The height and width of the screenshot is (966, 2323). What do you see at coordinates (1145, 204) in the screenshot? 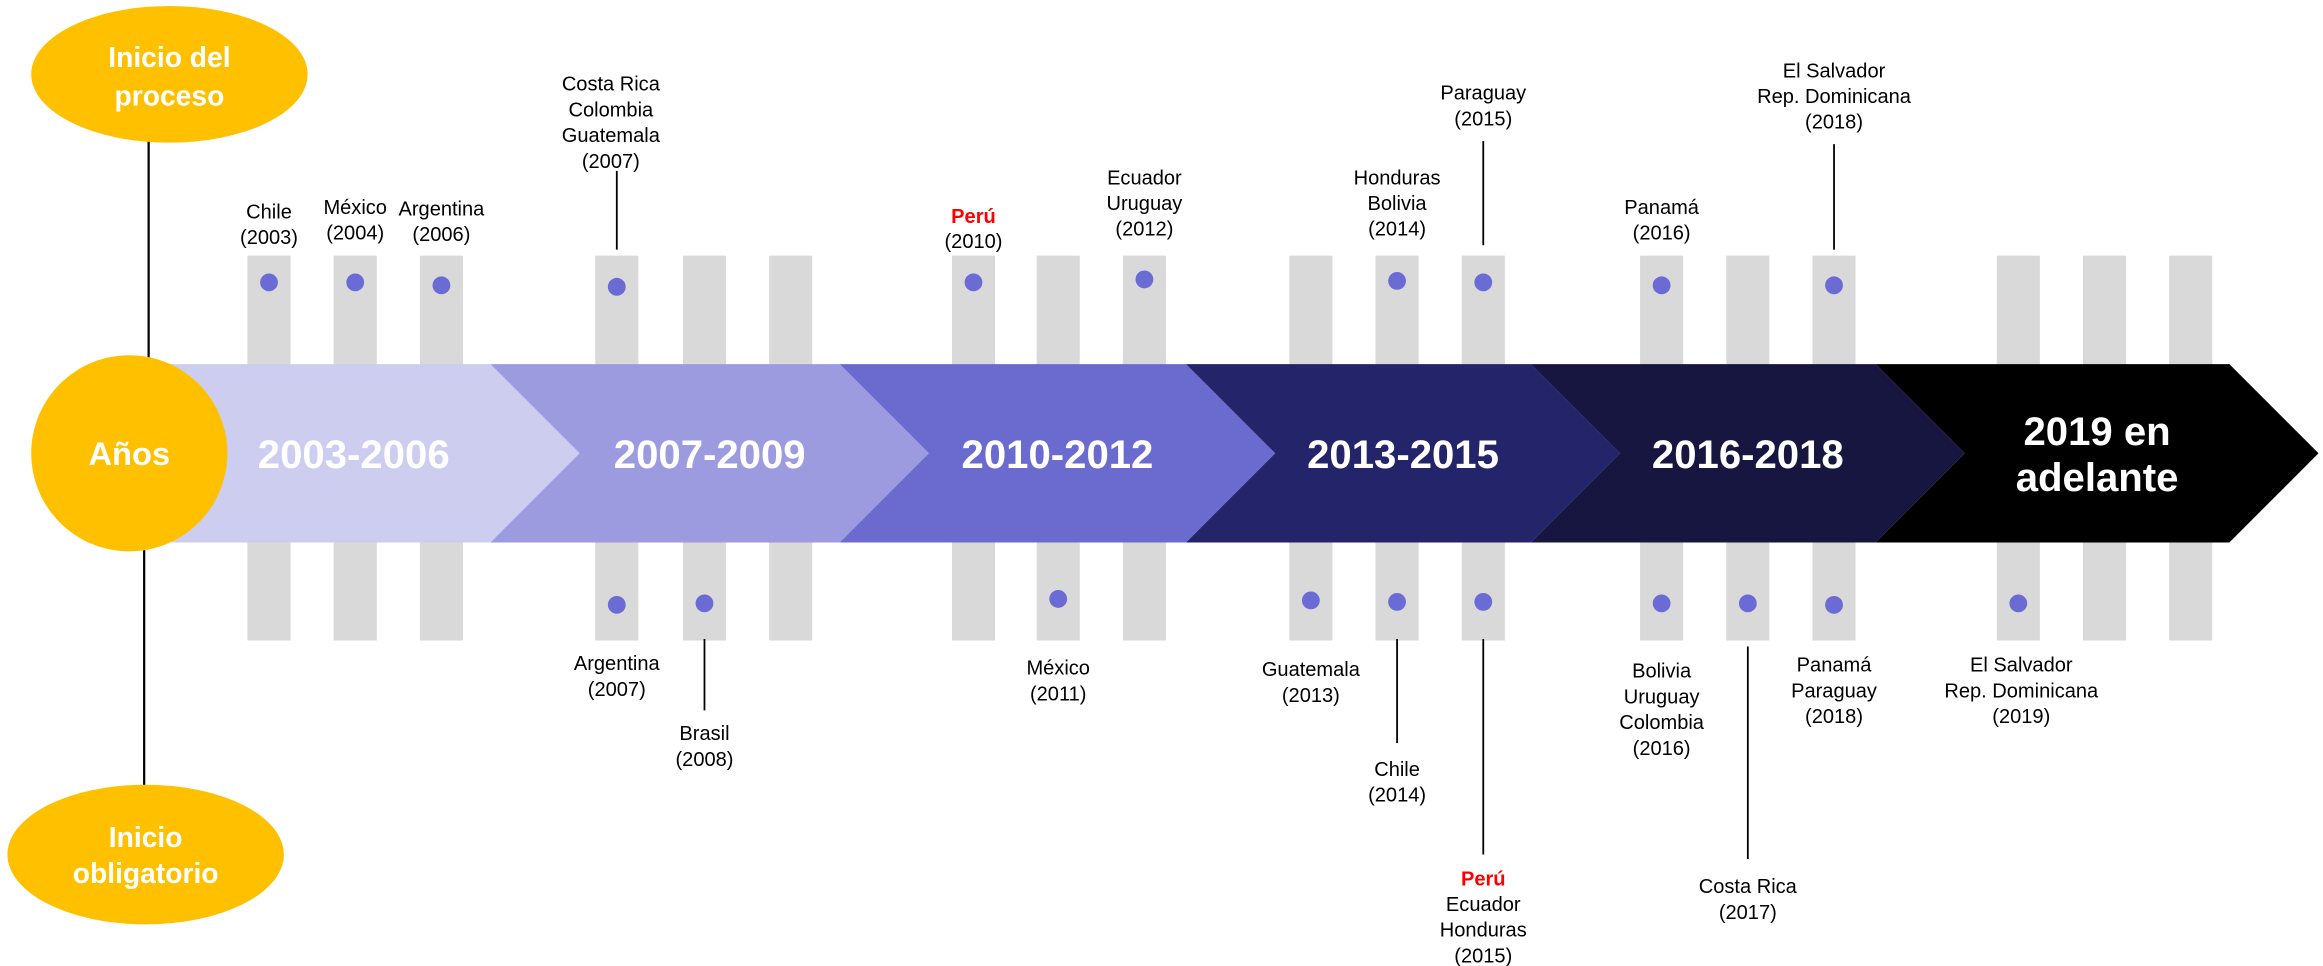
I see `event-text: Uruguay` at bounding box center [1145, 204].